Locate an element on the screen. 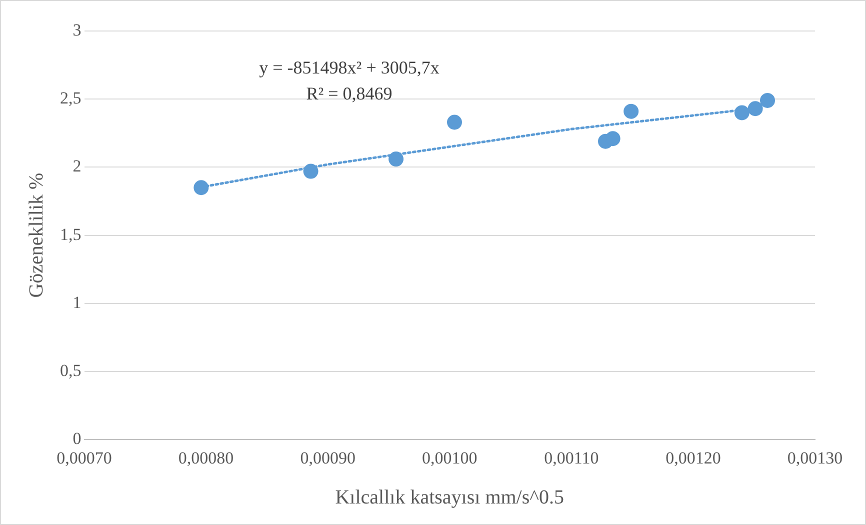  annotation: y = -851498x² + 3005,7x is located at coordinates (349, 68).